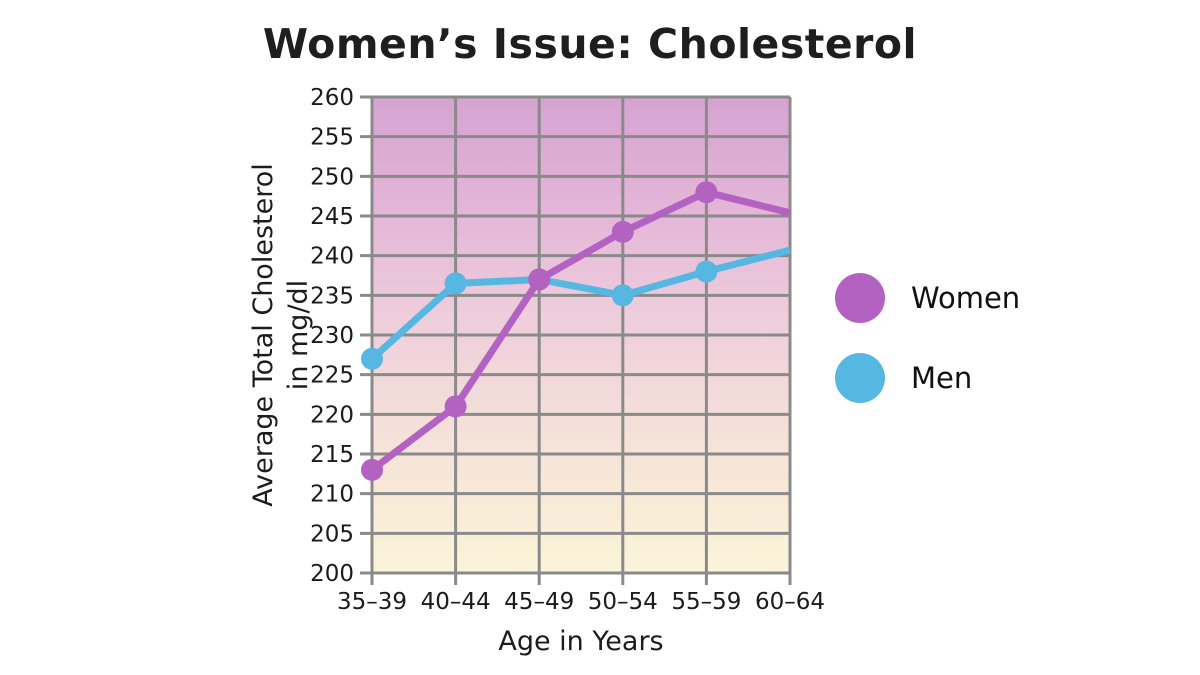 The image size is (1200, 675). What do you see at coordinates (332, 217) in the screenshot?
I see `y-tick-label: 245` at bounding box center [332, 217].